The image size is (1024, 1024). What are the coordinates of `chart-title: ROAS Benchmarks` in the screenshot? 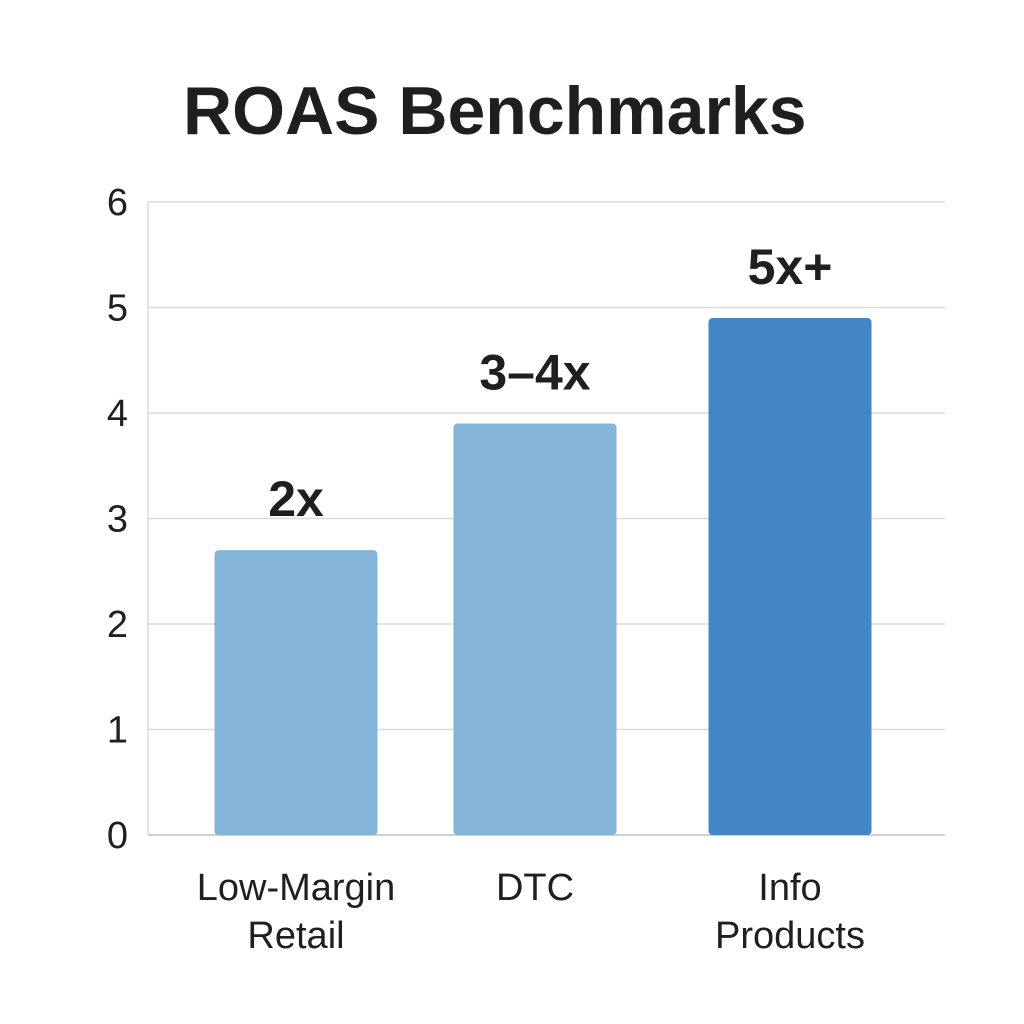 It's located at (495, 111).